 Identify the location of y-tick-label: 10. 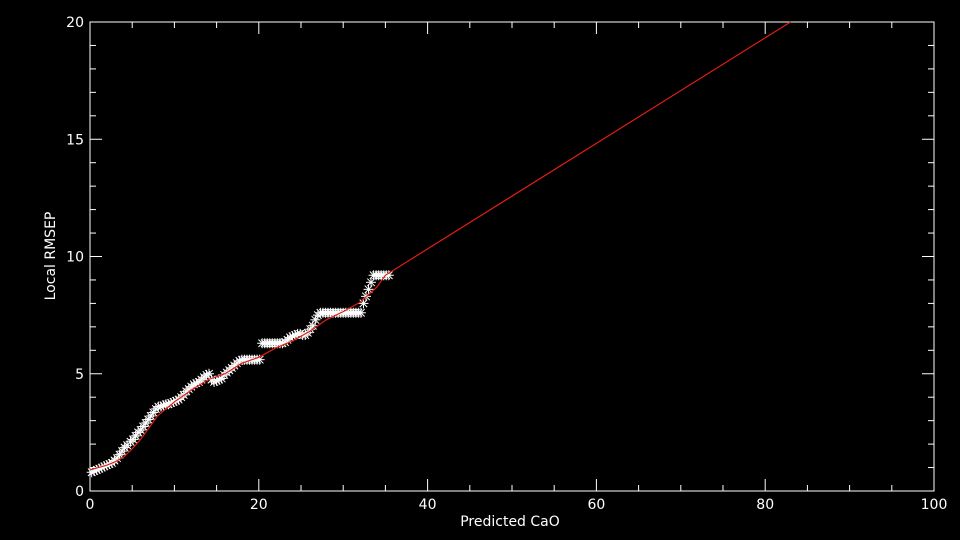
(75, 258).